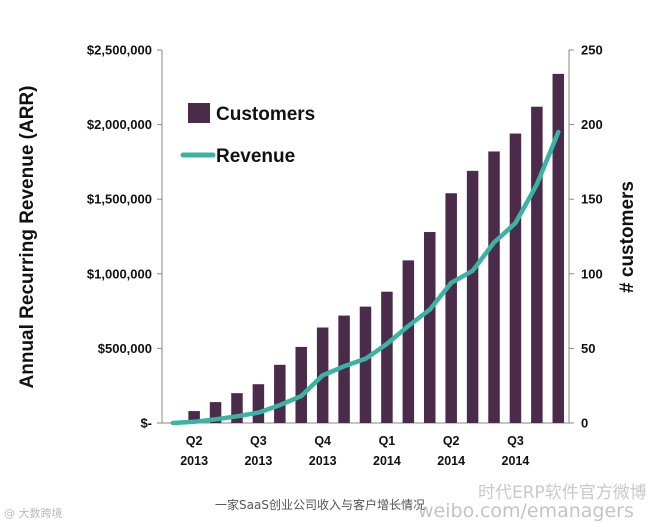 The height and width of the screenshot is (527, 660). What do you see at coordinates (119, 50) in the screenshot?
I see `left-tick-label: $2,500,000` at bounding box center [119, 50].